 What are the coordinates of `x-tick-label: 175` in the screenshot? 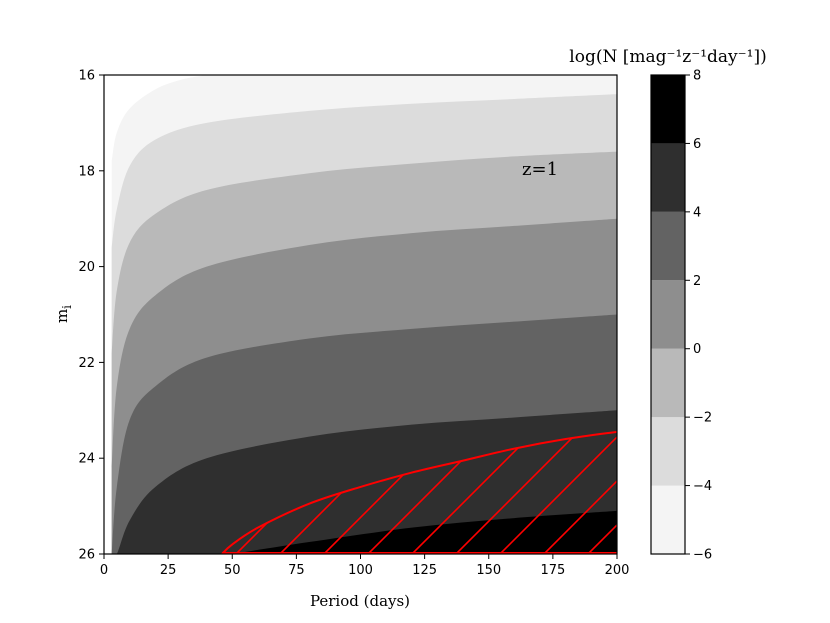 It's located at (552, 570).